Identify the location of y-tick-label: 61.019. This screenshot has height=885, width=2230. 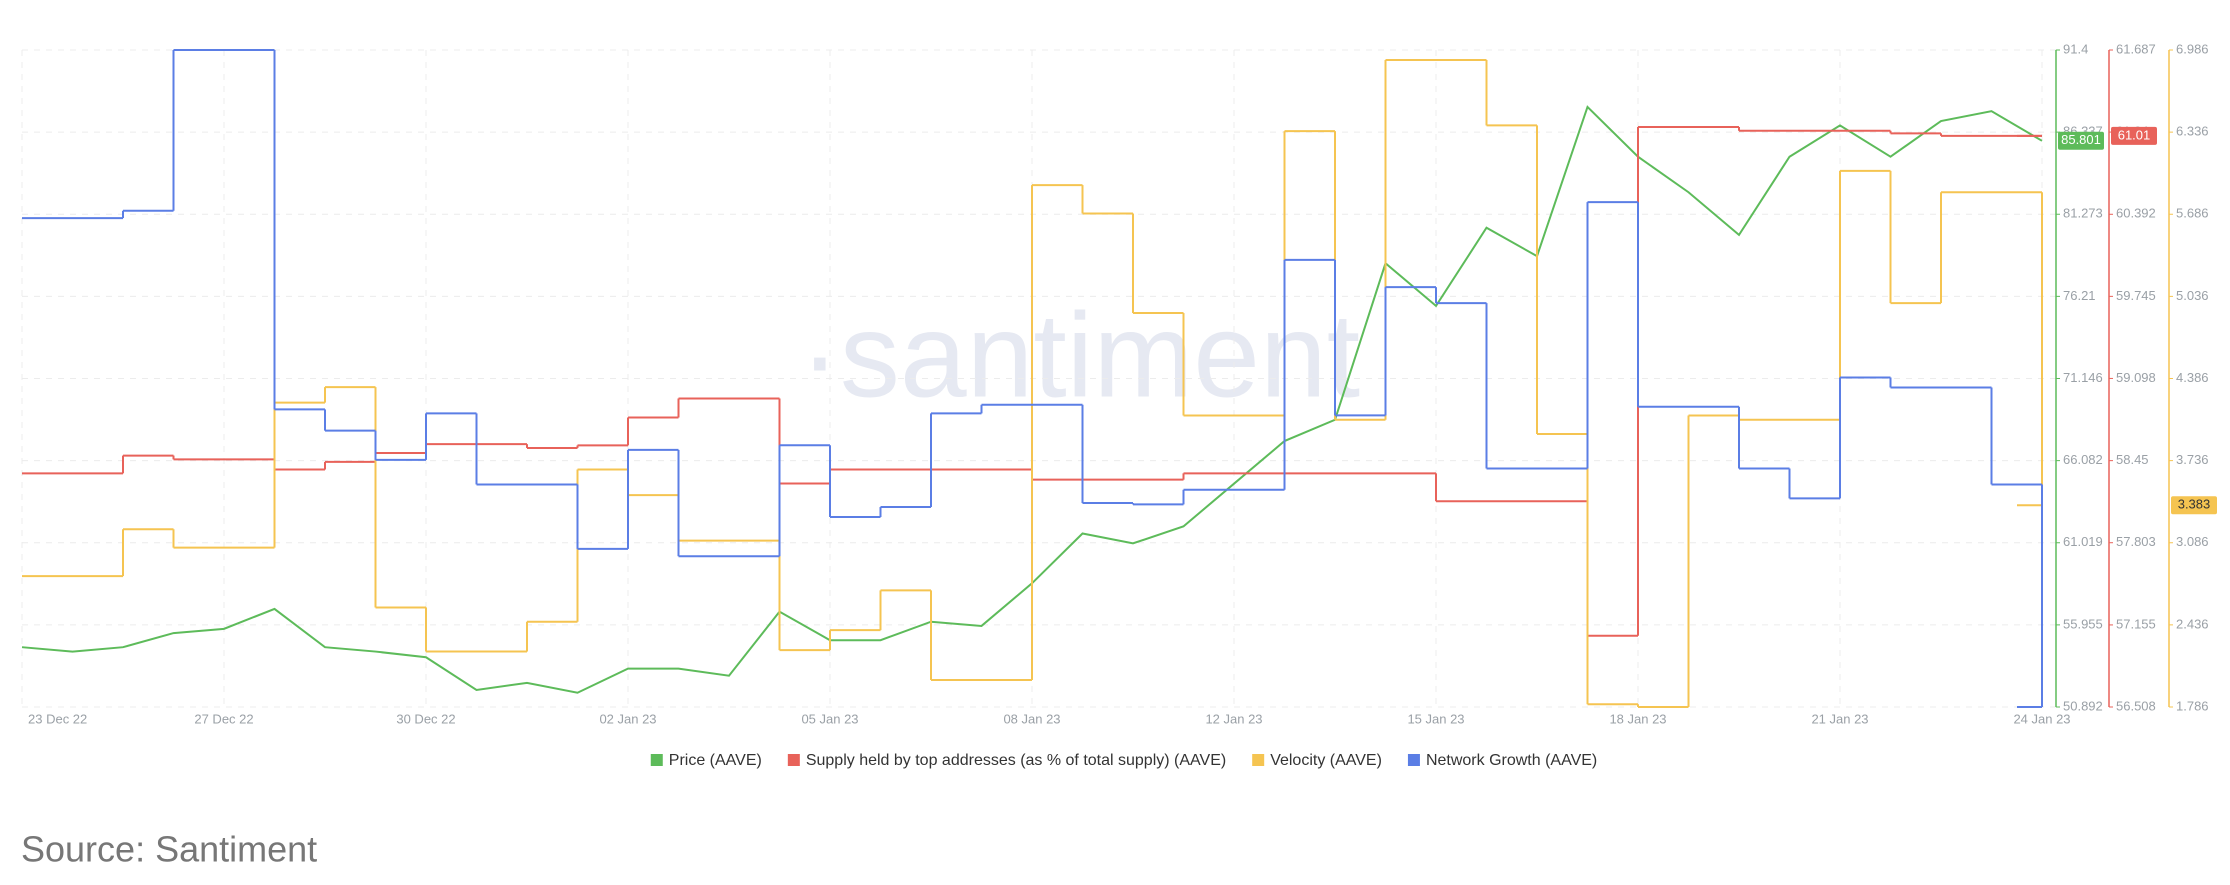
(2083, 541).